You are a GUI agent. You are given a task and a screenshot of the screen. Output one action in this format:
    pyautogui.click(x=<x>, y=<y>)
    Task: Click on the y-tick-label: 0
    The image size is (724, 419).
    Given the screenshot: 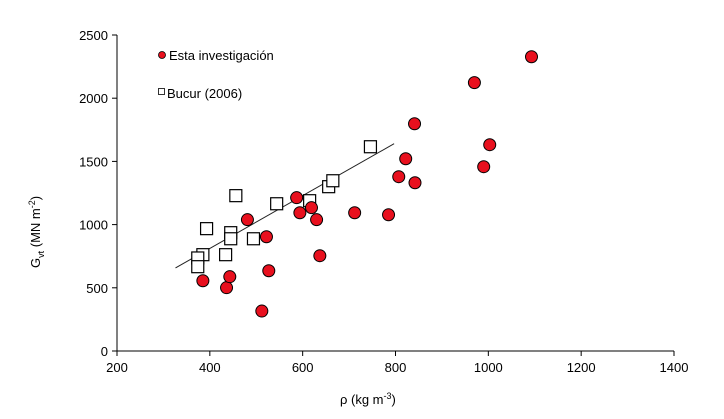 What is the action you would take?
    pyautogui.click(x=104, y=351)
    